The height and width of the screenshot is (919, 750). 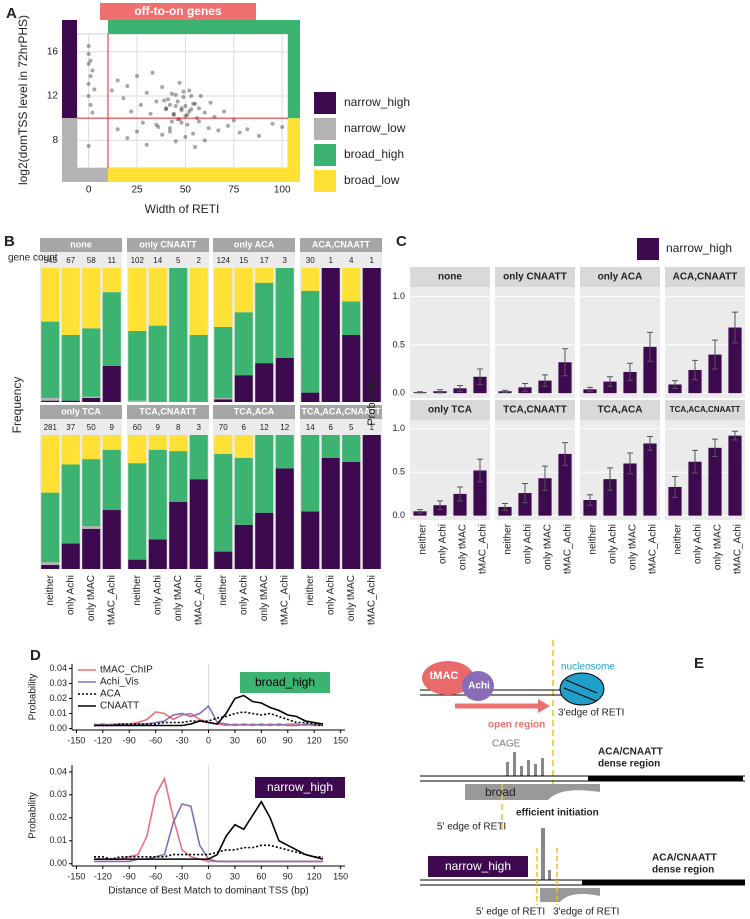 What do you see at coordinates (81, 411) in the screenshot?
I see `facet-title: only TCA` at bounding box center [81, 411].